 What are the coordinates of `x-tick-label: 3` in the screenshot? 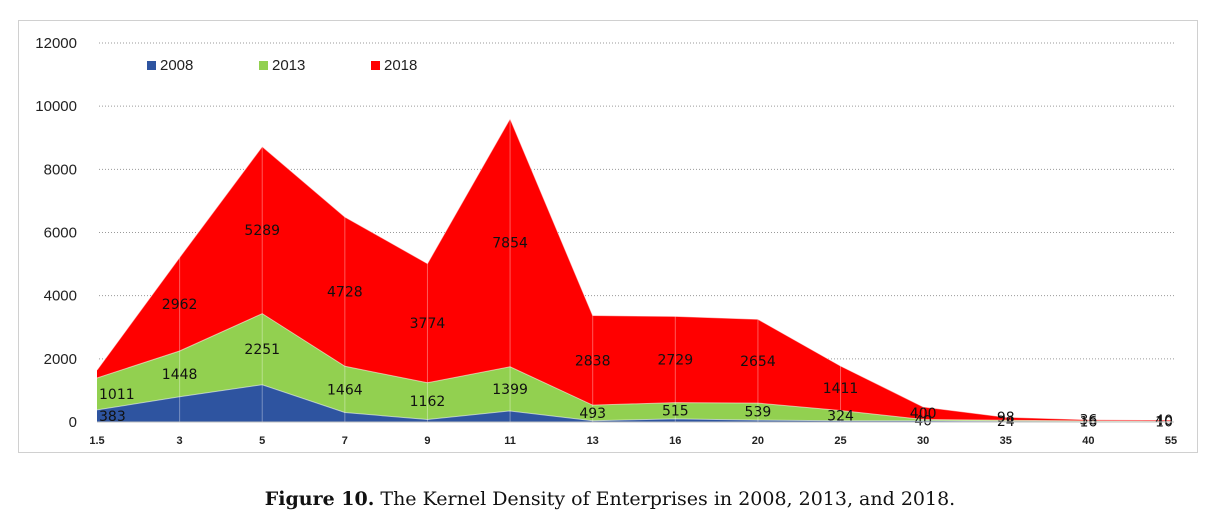 It's located at (180, 441).